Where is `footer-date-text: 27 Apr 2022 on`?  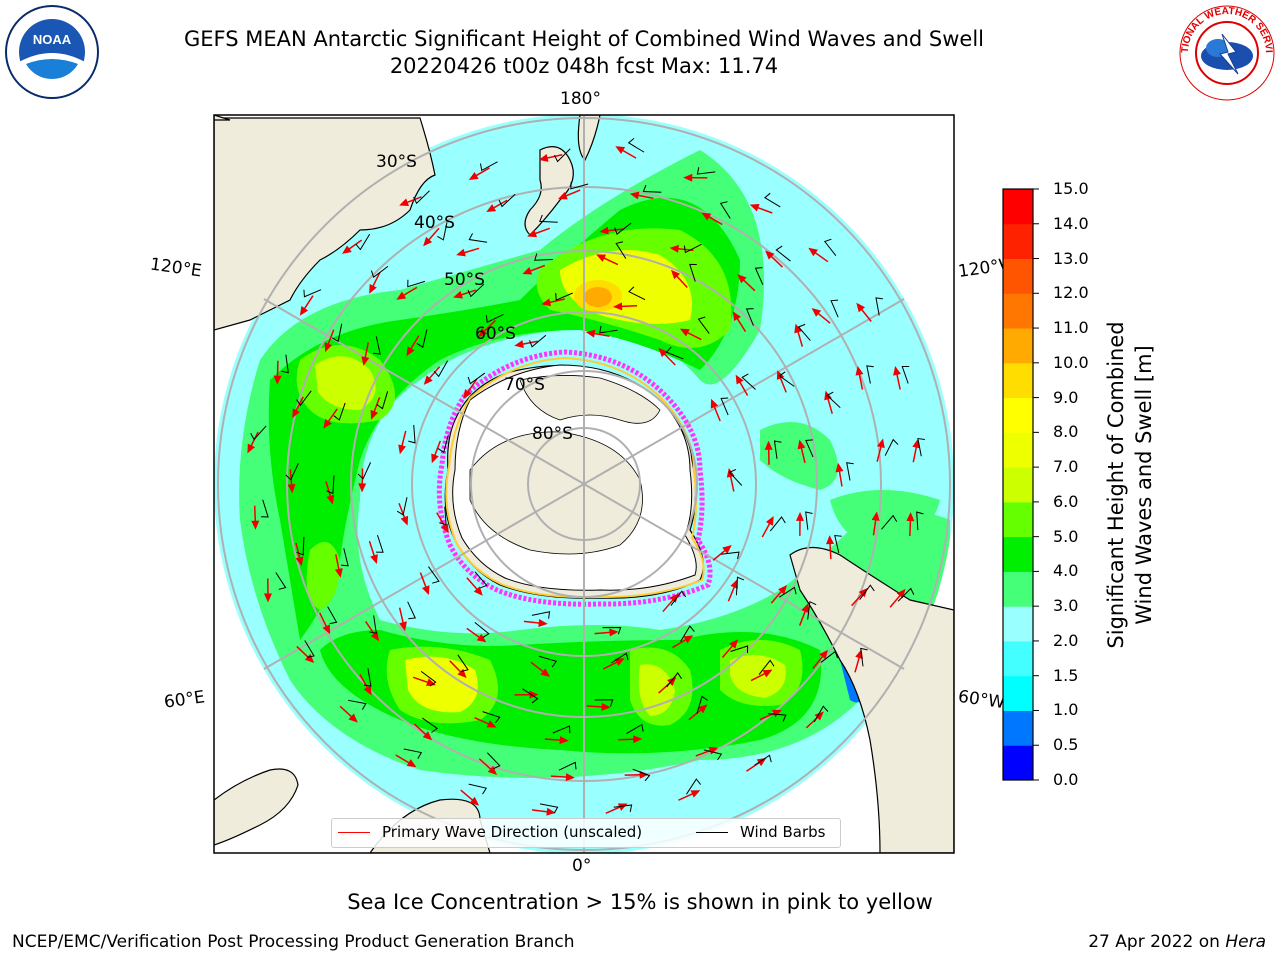 footer-date-text: 27 Apr 2022 on is located at coordinates (1157, 942).